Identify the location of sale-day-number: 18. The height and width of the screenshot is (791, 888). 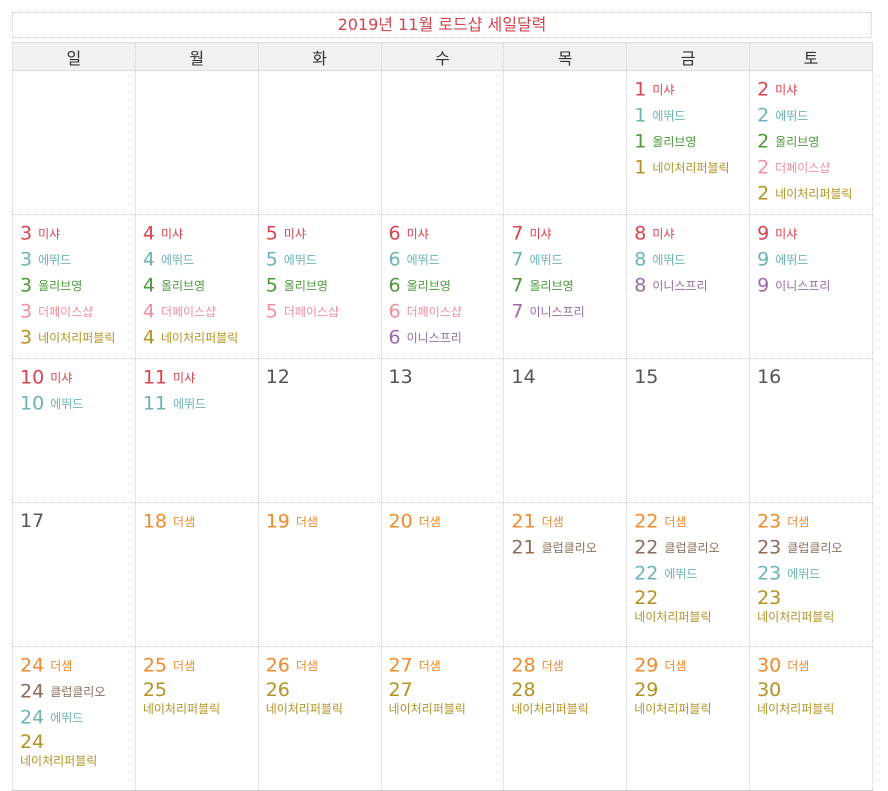
(155, 521).